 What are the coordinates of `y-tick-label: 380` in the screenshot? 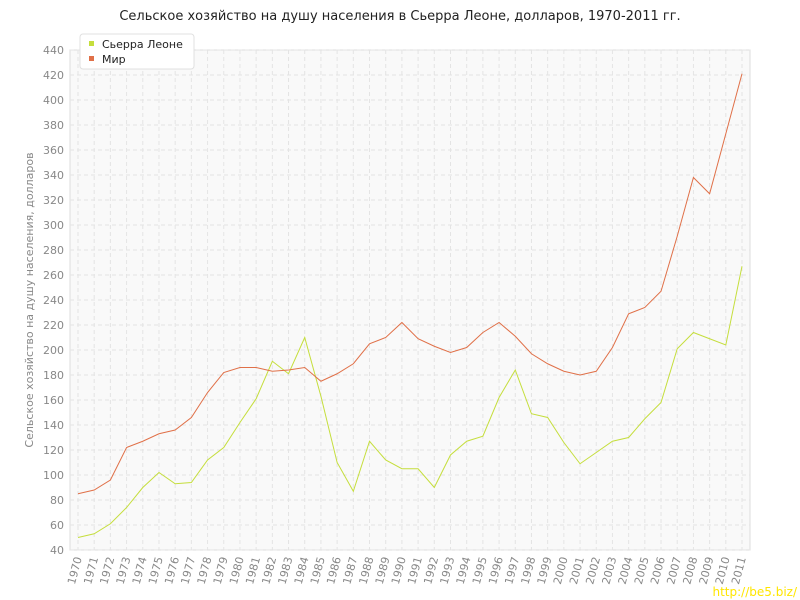 It's located at (53, 125).